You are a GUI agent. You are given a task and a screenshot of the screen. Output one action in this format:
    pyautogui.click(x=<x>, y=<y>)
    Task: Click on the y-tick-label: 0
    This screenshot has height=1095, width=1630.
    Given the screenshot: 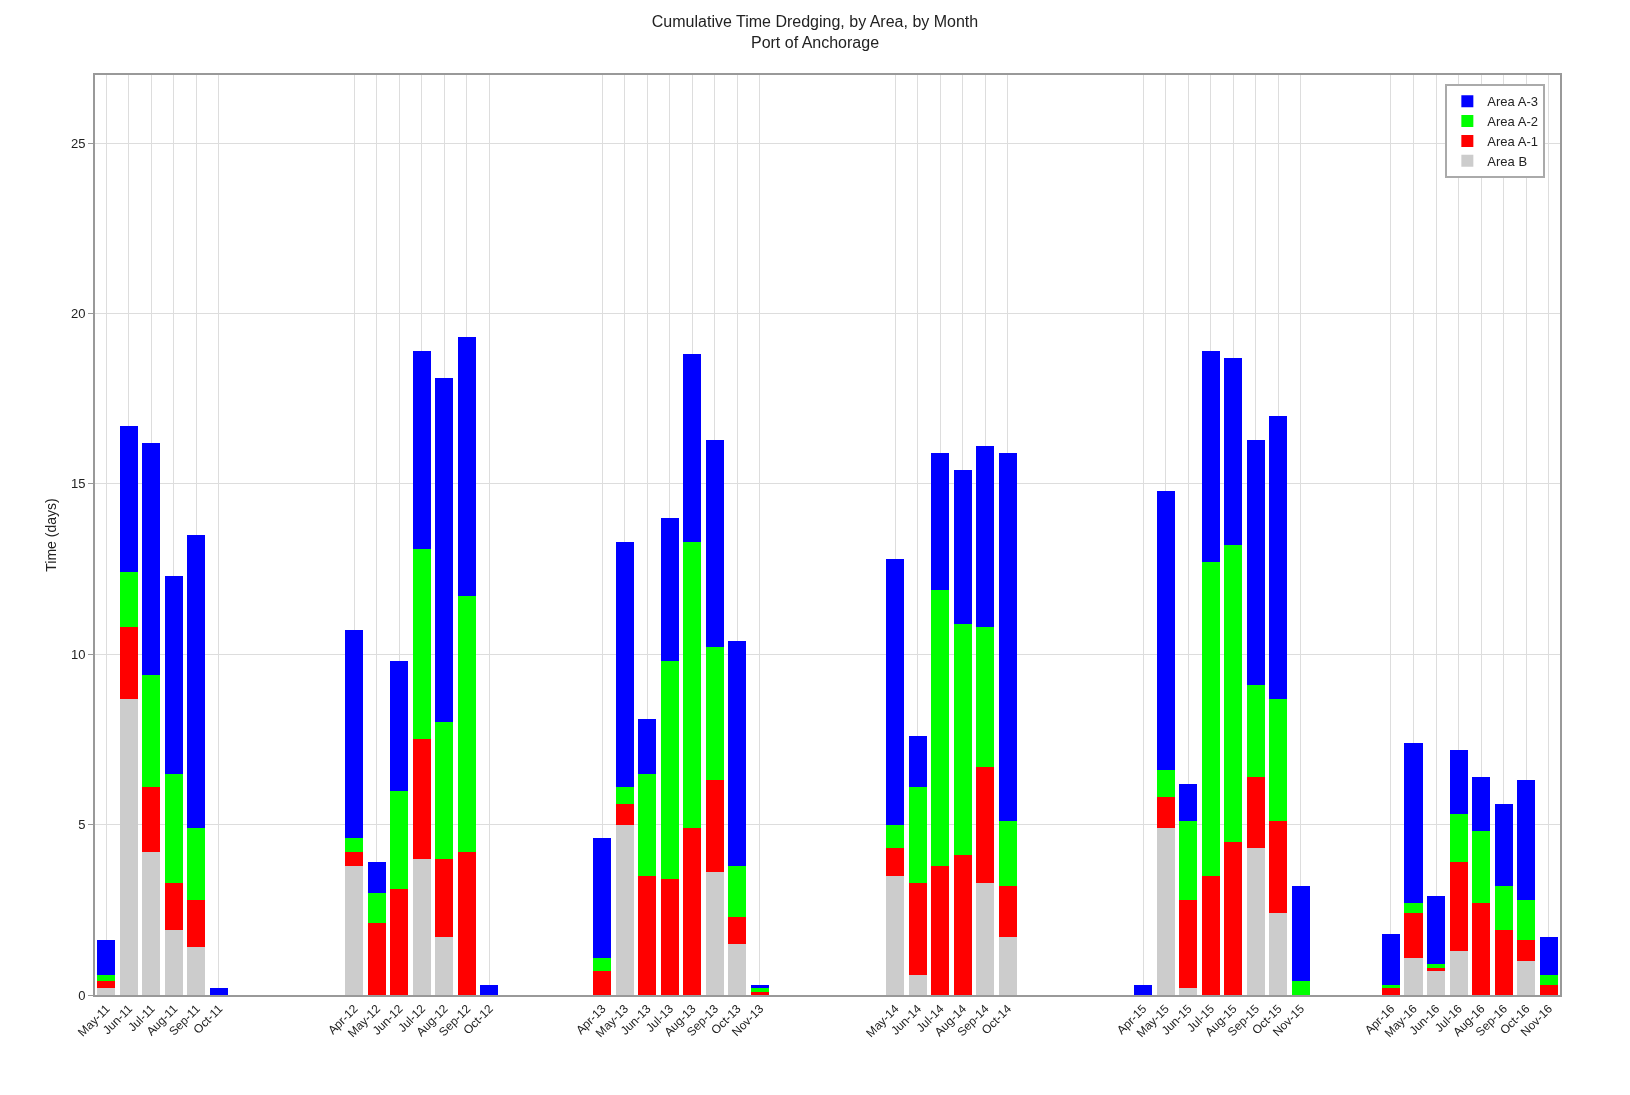 What is the action you would take?
    pyautogui.click(x=82, y=995)
    